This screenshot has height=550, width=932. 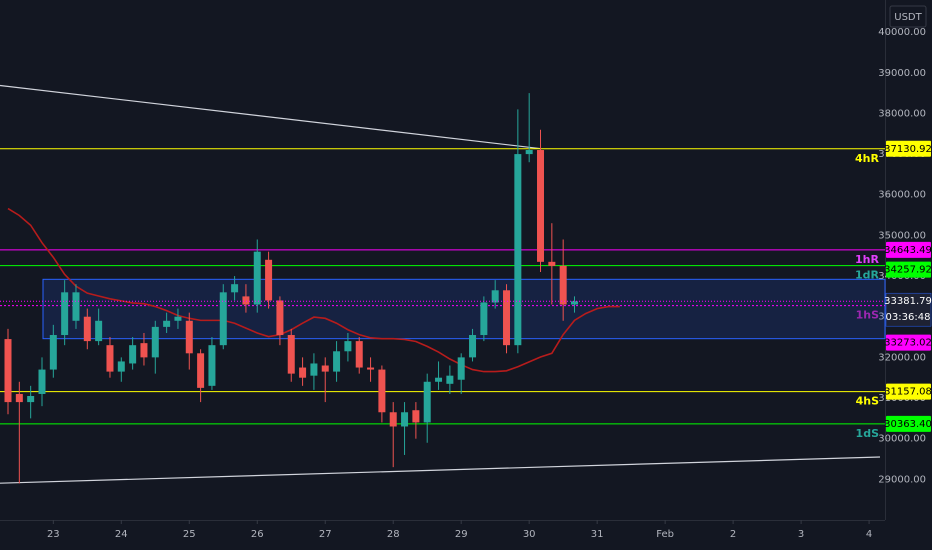 What do you see at coordinates (868, 433) in the screenshot?
I see `level-name: 1dS` at bounding box center [868, 433].